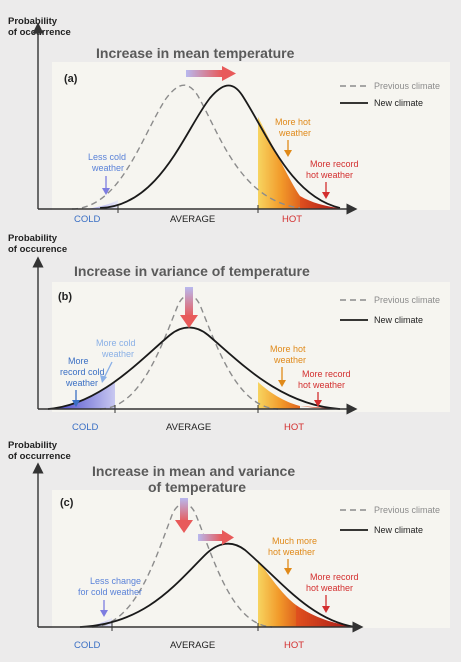 The image size is (461, 662). Describe the element at coordinates (195, 53) in the screenshot. I see `panel-title: Increase in mean temperature` at that location.